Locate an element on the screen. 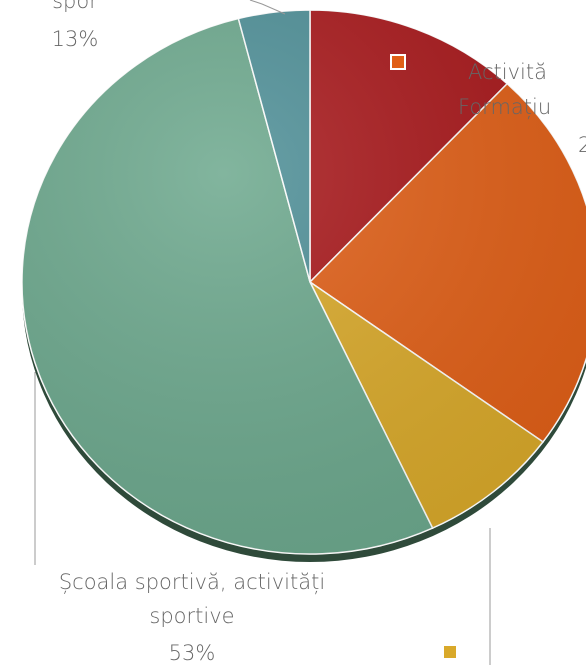  data-label: Activită is located at coordinates (507, 72).